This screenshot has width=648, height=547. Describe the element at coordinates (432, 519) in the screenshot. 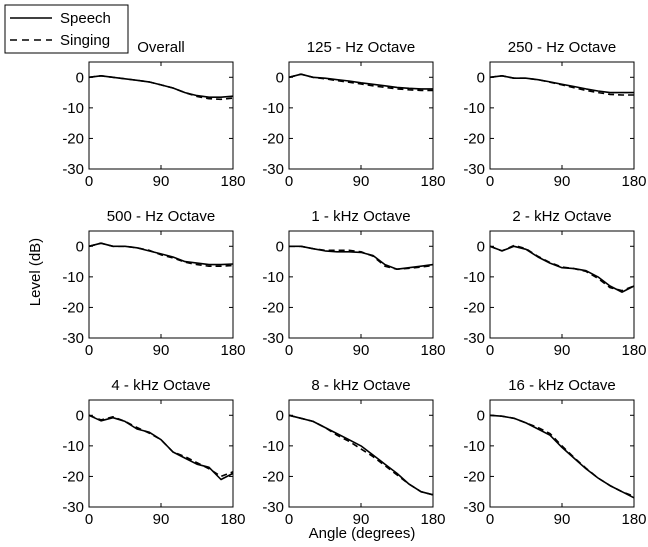

I see `panel-8-xtick-label: 180` at that location.